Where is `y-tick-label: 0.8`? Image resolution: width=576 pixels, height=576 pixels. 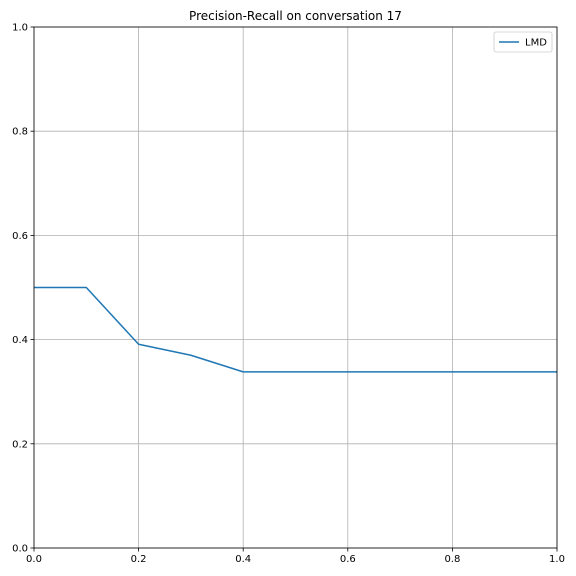
y-tick-label: 0.8 is located at coordinates (20, 132).